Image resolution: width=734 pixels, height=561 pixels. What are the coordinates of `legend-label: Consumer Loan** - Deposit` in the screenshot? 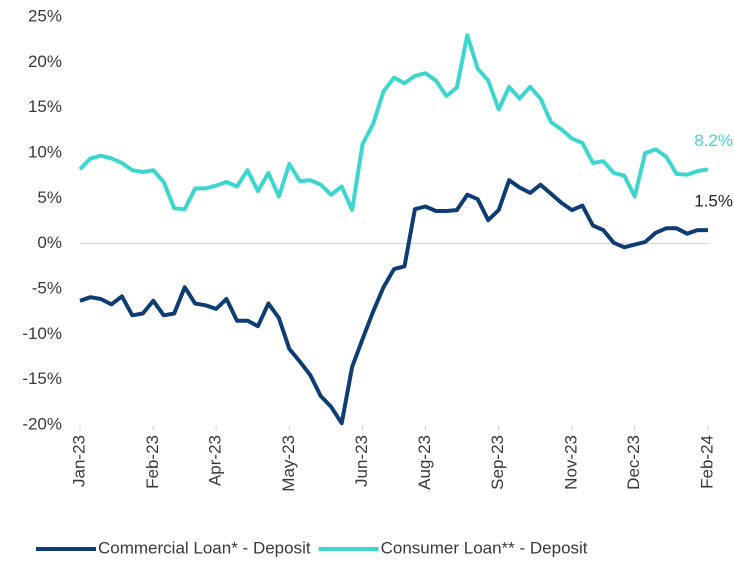 It's located at (484, 547).